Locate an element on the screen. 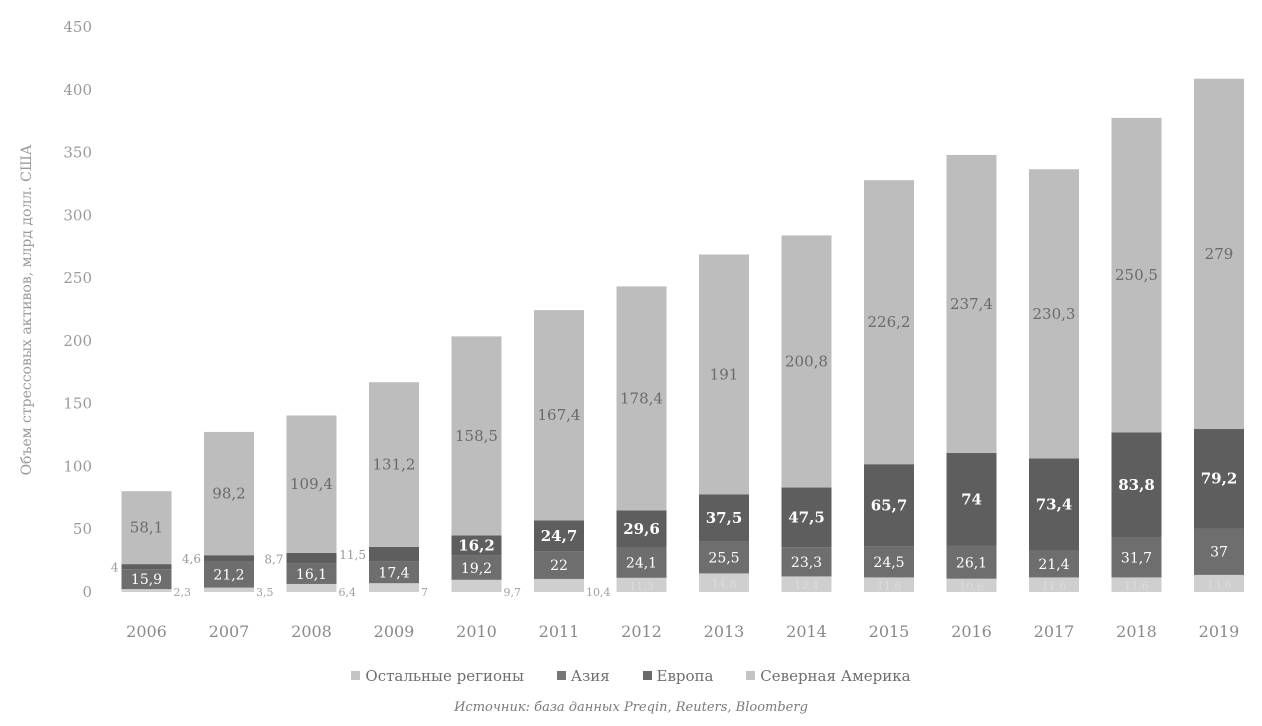  data-label: 21,4 is located at coordinates (1053, 565).